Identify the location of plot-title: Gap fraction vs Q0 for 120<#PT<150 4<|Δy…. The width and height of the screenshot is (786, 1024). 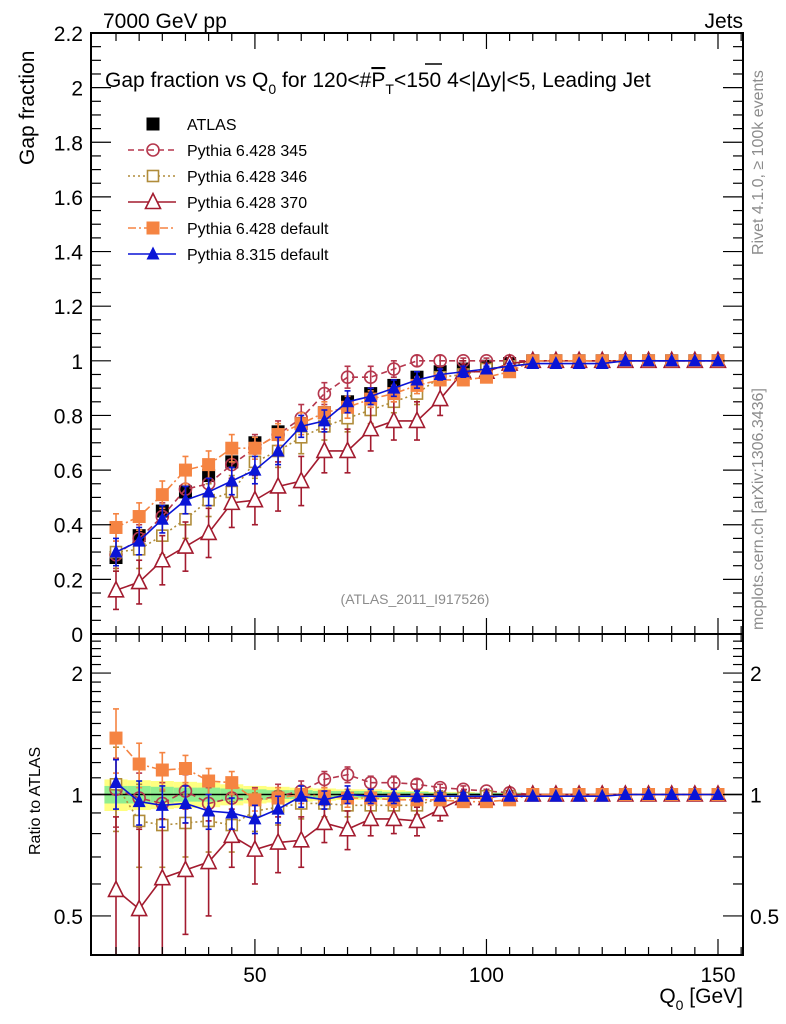
(378, 83).